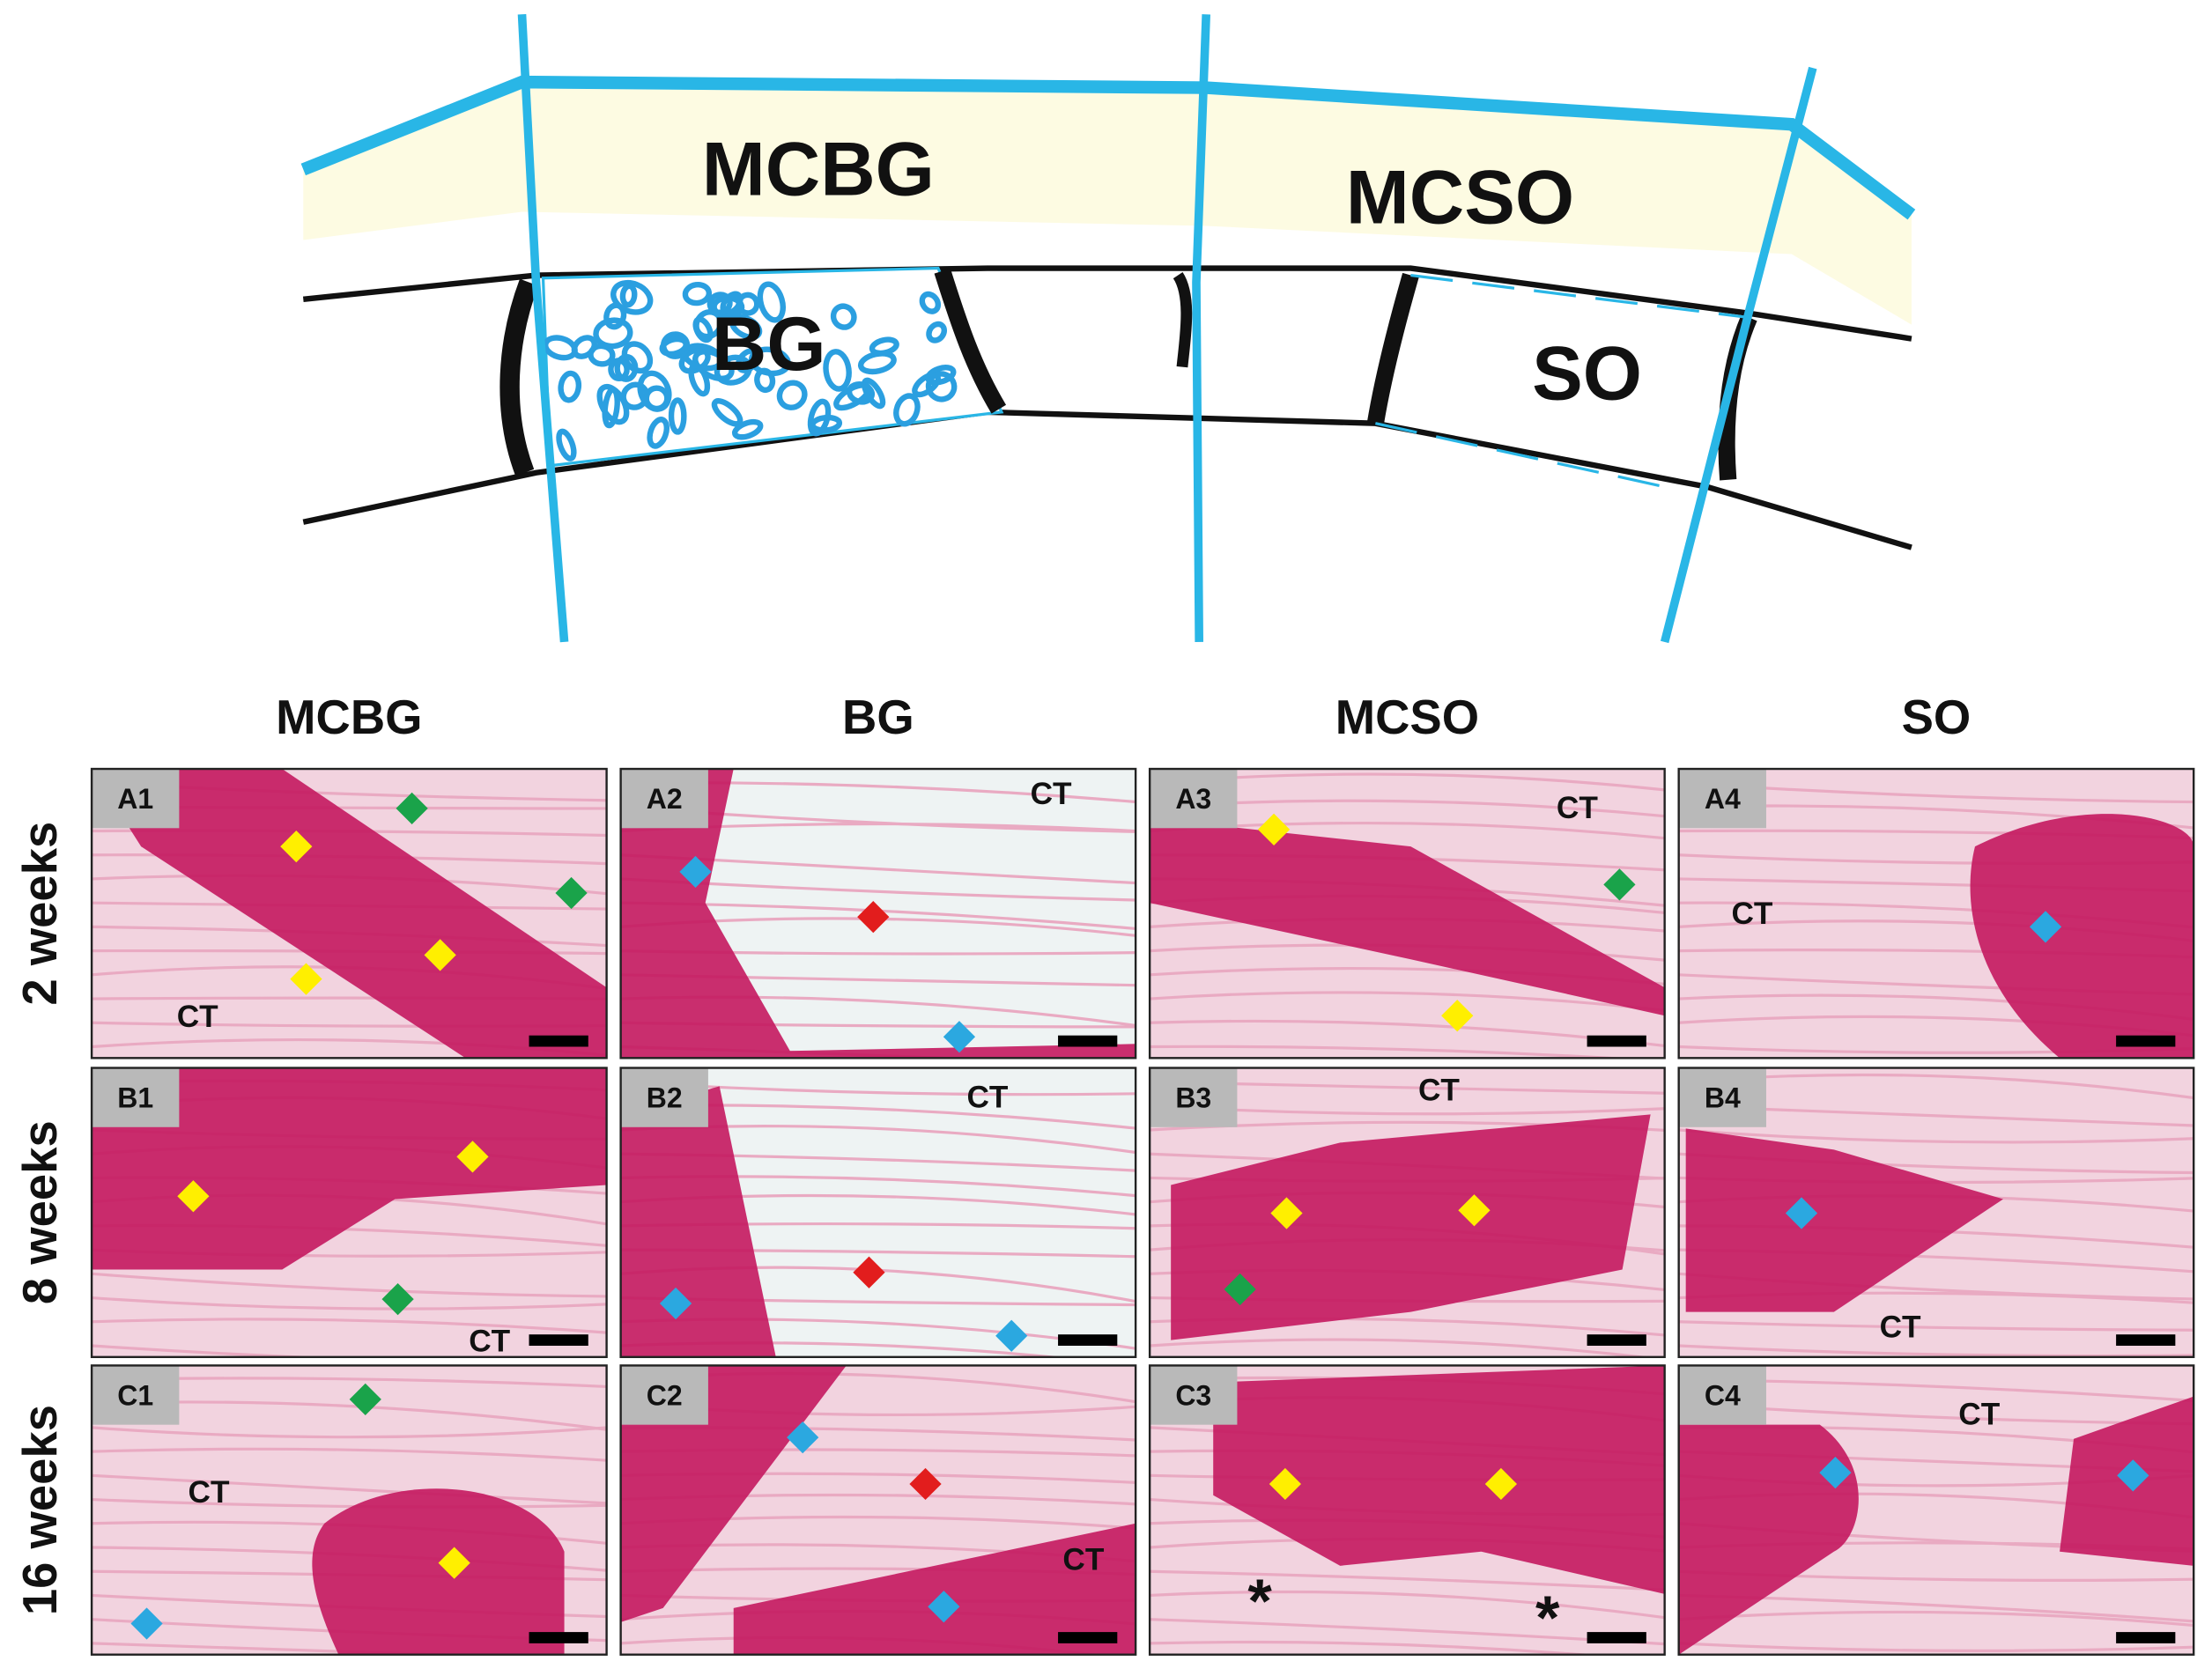 The height and width of the screenshot is (1676, 2212). I want to click on diagram-label: SO, so click(1587, 374).